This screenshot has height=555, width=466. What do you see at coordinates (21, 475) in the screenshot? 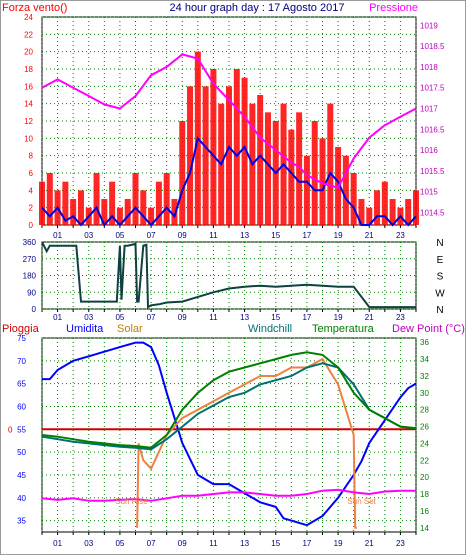
I see `humidity-y-tick-label: 45` at bounding box center [21, 475].